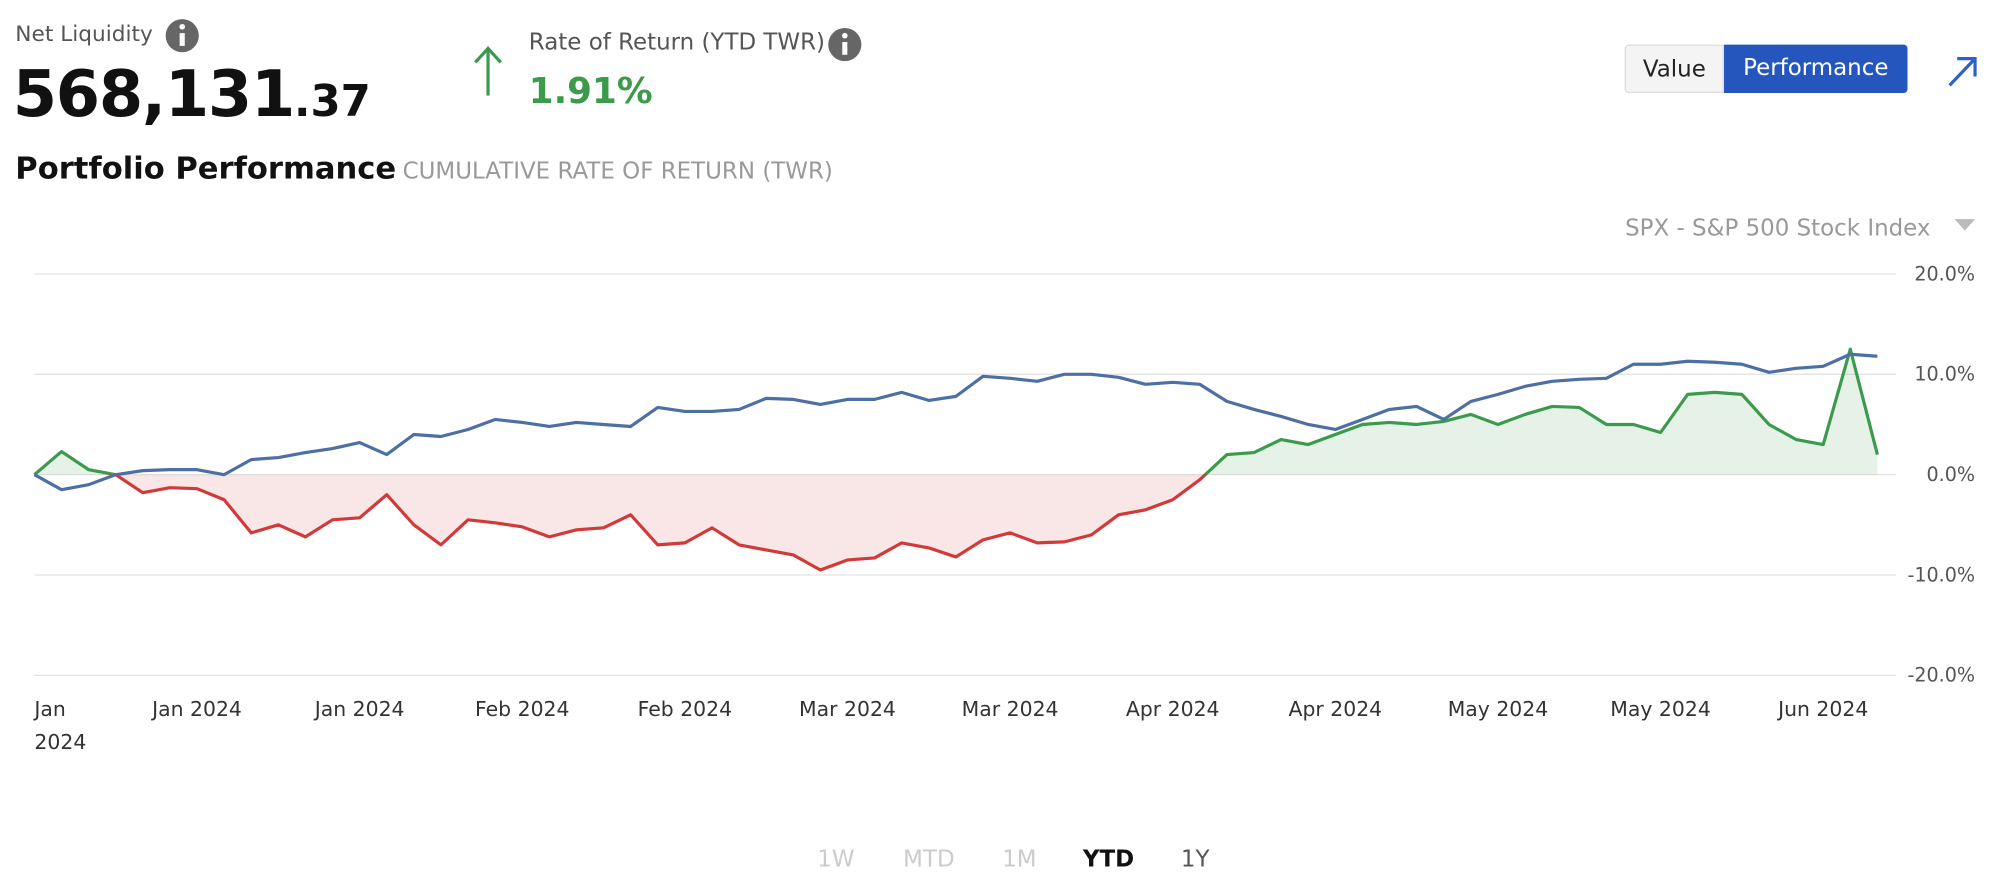 This screenshot has height=888, width=1998. Describe the element at coordinates (206, 168) in the screenshot. I see `title: Portfolio Performance` at that location.